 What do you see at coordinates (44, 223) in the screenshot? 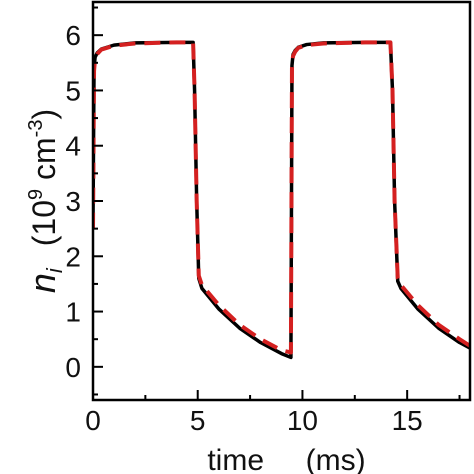
I see `y-axis-label-unit-prefix: (10` at bounding box center [44, 223].